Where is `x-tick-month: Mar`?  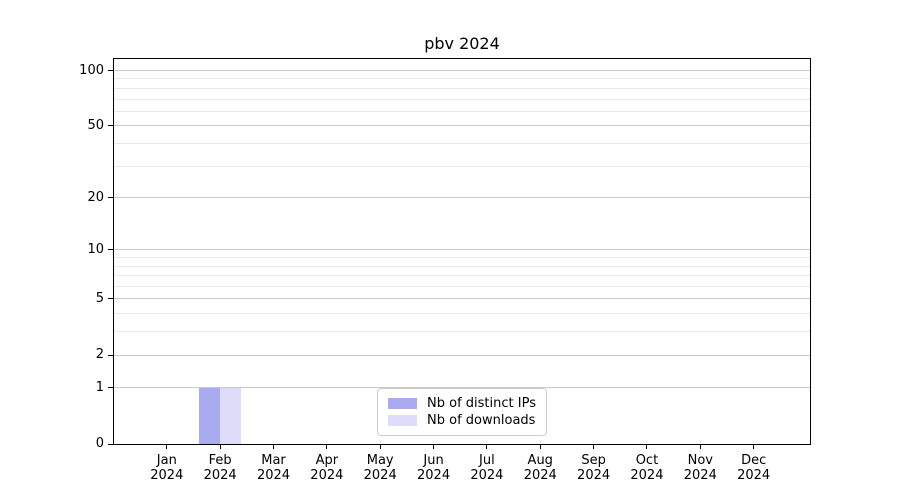 x-tick-month: Mar is located at coordinates (273, 460).